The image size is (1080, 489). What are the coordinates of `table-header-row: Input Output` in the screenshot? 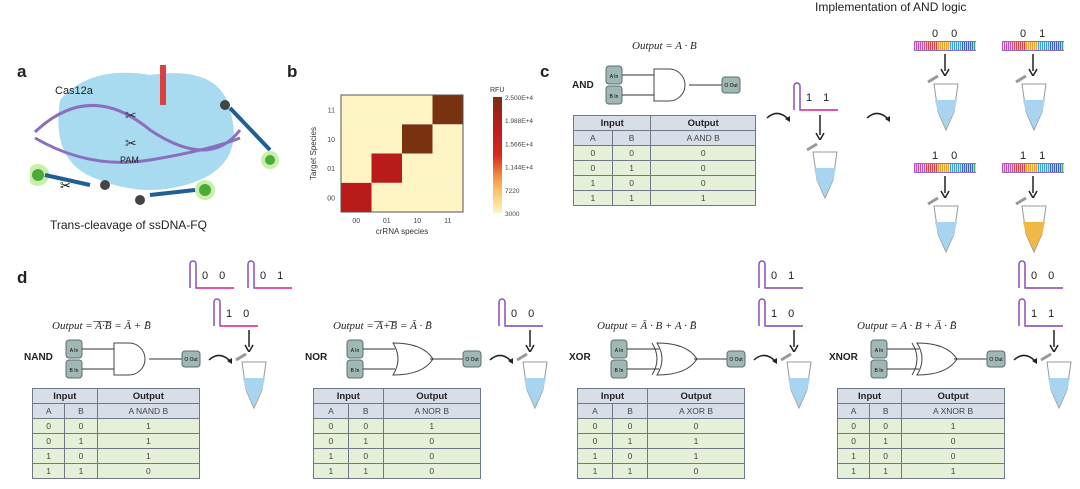 It's located at (664, 123).